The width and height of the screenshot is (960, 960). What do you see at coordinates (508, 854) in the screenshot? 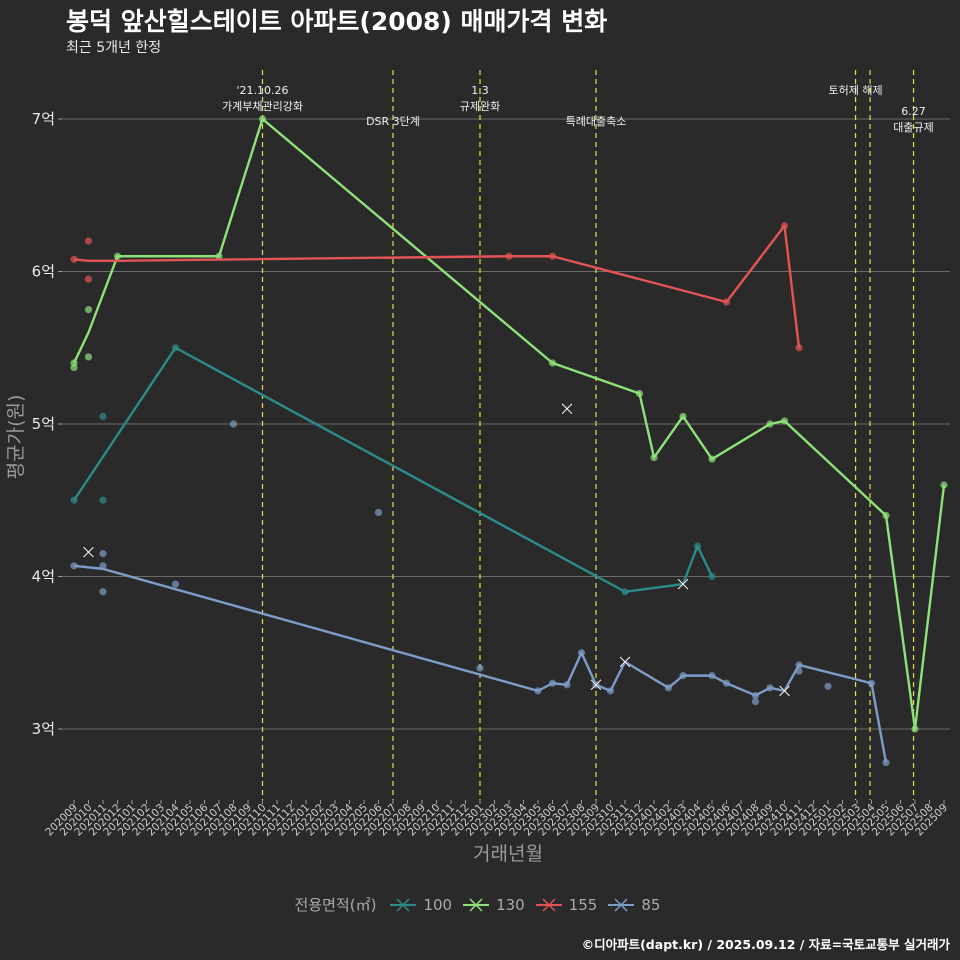
I see `x-axis-title: 거래년월` at bounding box center [508, 854].